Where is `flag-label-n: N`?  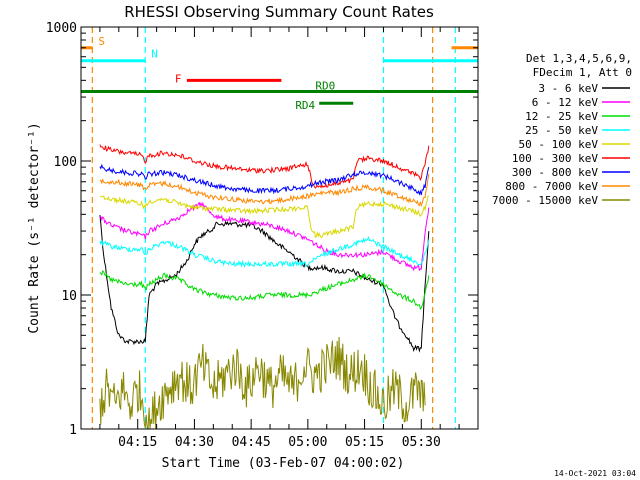 flag-label-n: N is located at coordinates (154, 54).